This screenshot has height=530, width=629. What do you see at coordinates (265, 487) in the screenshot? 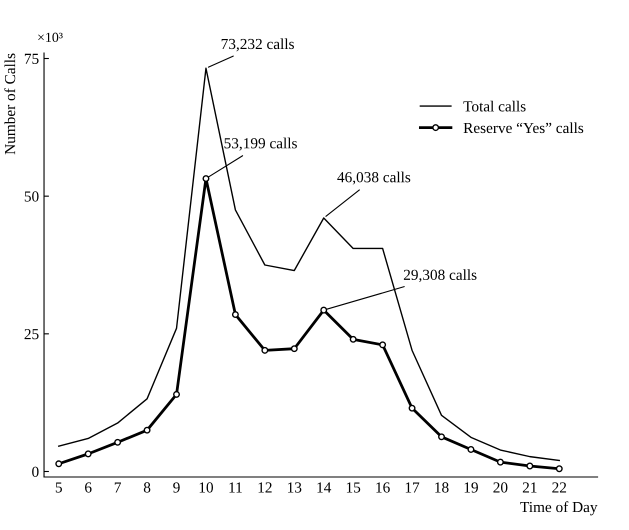
I see `x-tick-label: 12` at bounding box center [265, 487].